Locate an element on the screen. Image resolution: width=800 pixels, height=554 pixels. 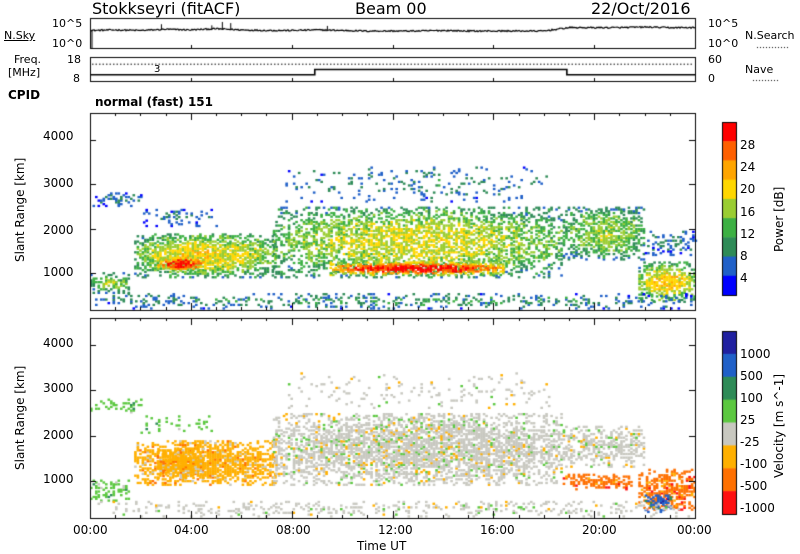
nave-tick-top: 60 is located at coordinates (715, 59).